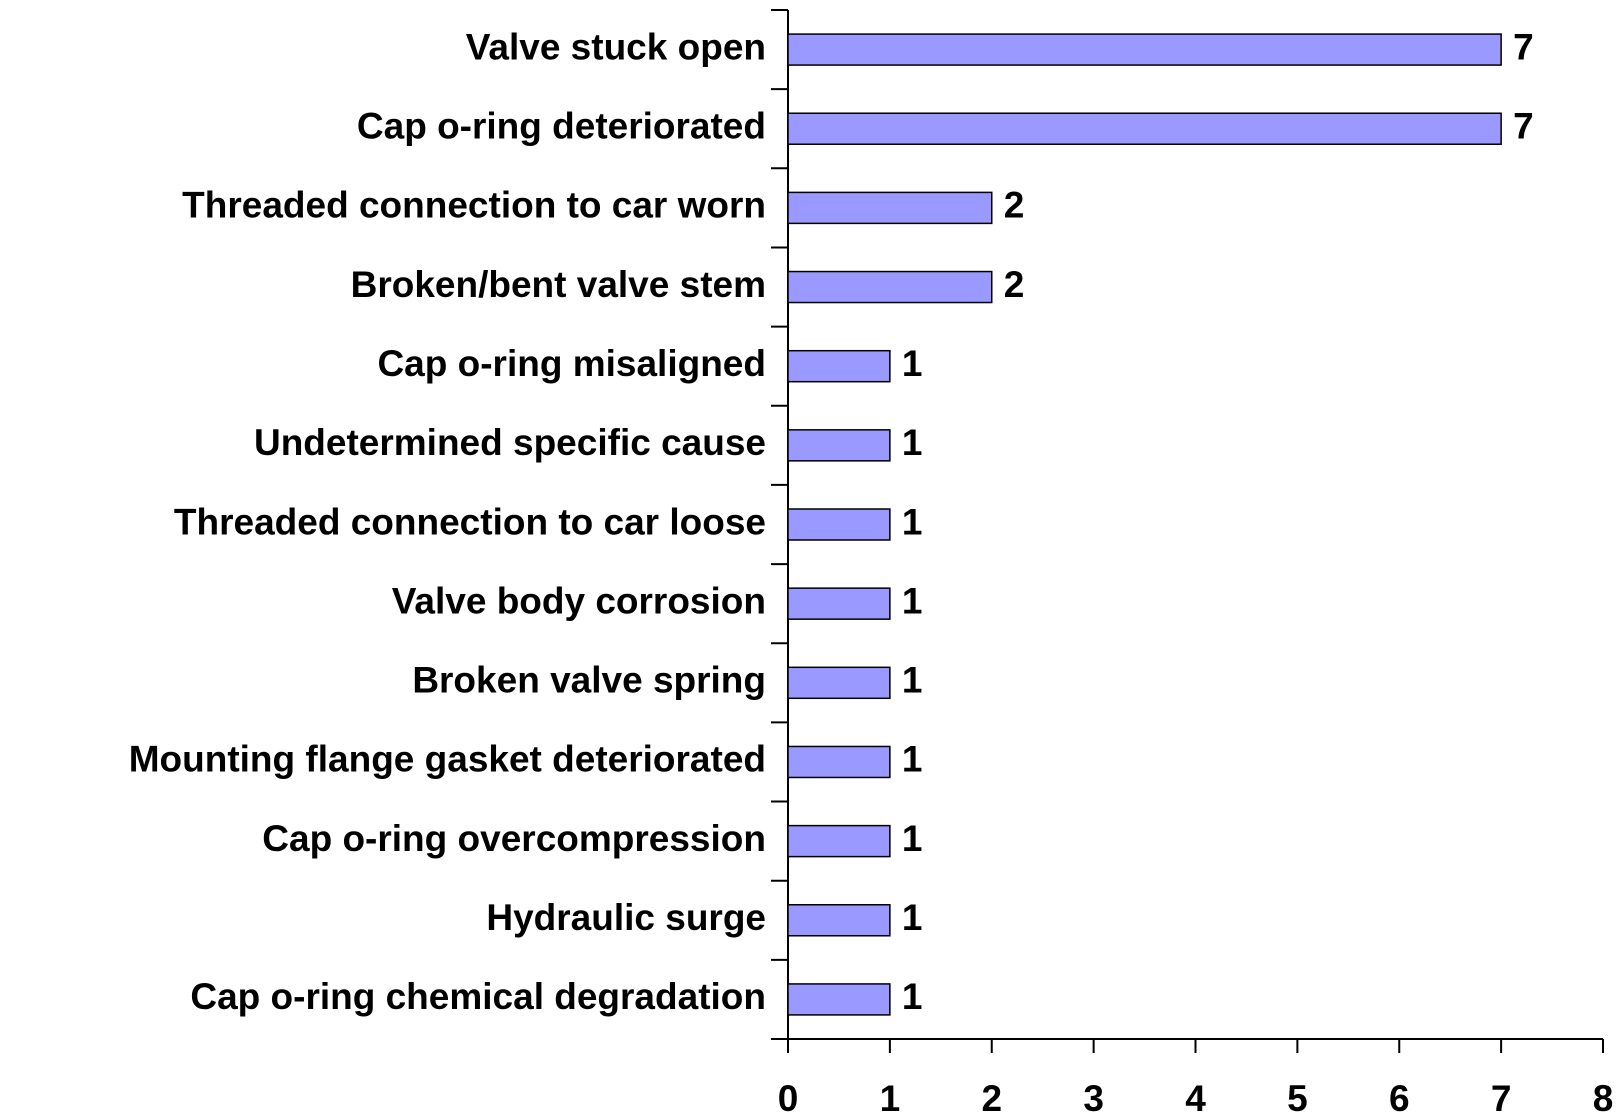  I want to click on x-tick-label: 4, so click(1195, 1098).